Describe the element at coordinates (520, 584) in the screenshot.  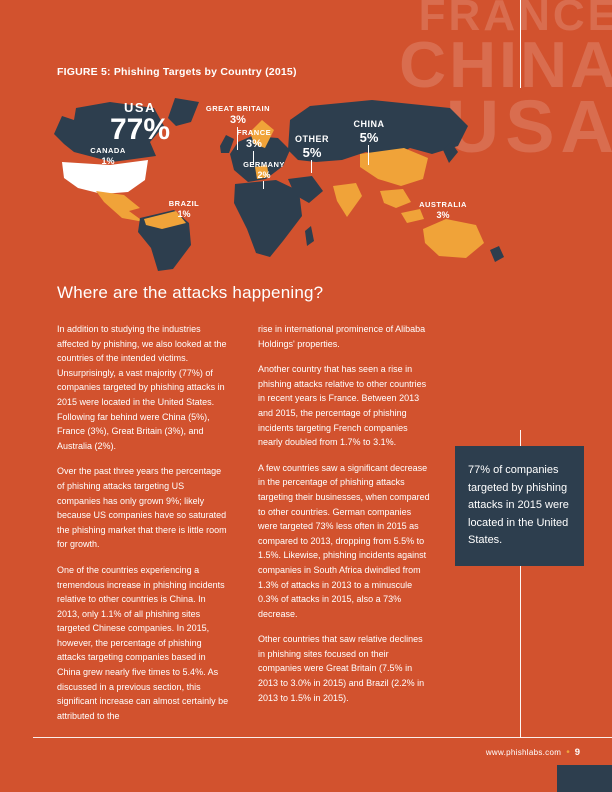
I see `vertical-rule-bottom` at that location.